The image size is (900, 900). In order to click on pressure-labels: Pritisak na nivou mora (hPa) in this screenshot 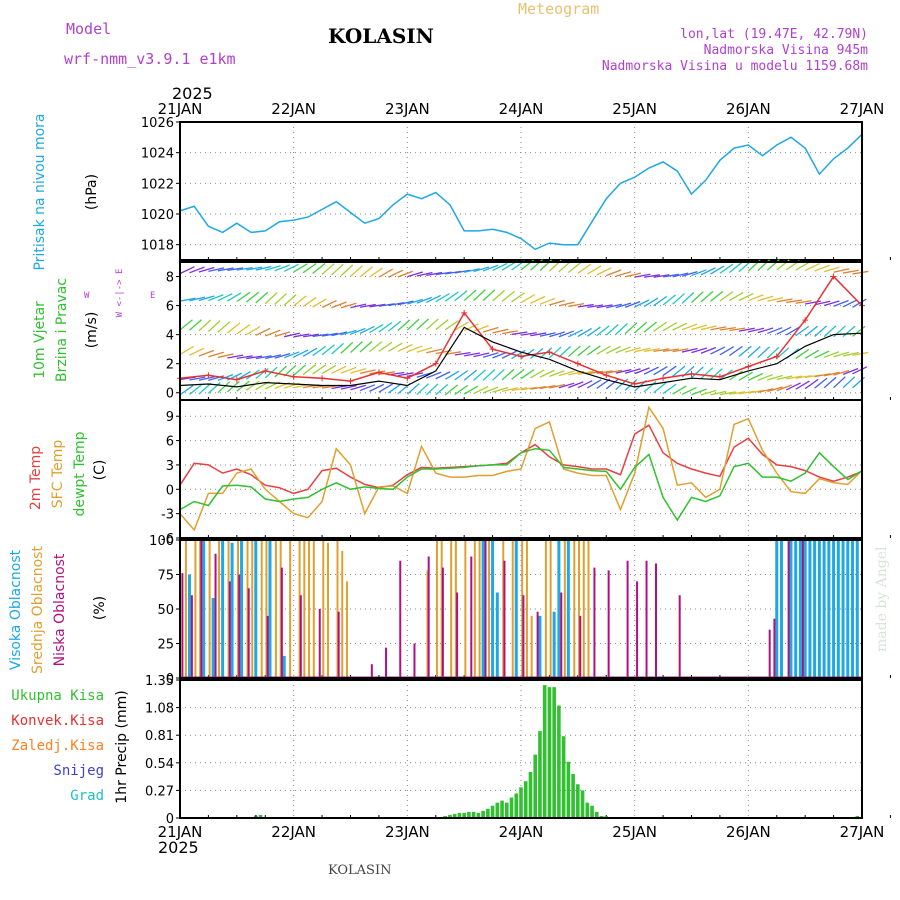, I will do `click(66, 191)`.